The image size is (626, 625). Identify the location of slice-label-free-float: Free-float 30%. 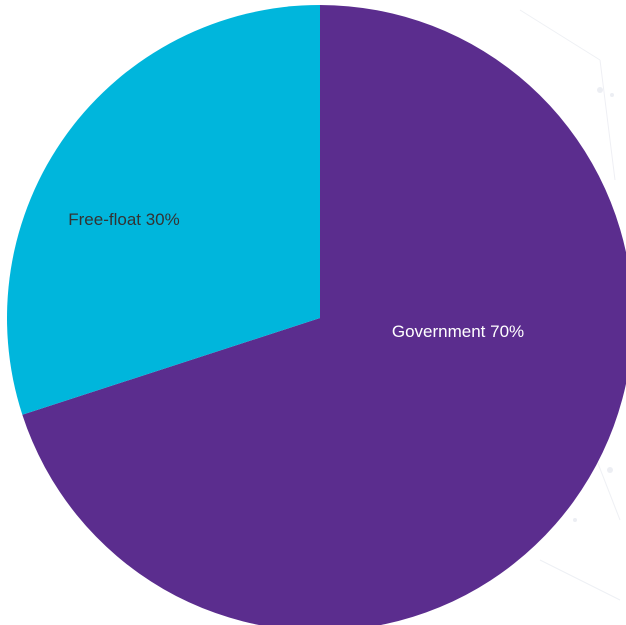
(124, 219).